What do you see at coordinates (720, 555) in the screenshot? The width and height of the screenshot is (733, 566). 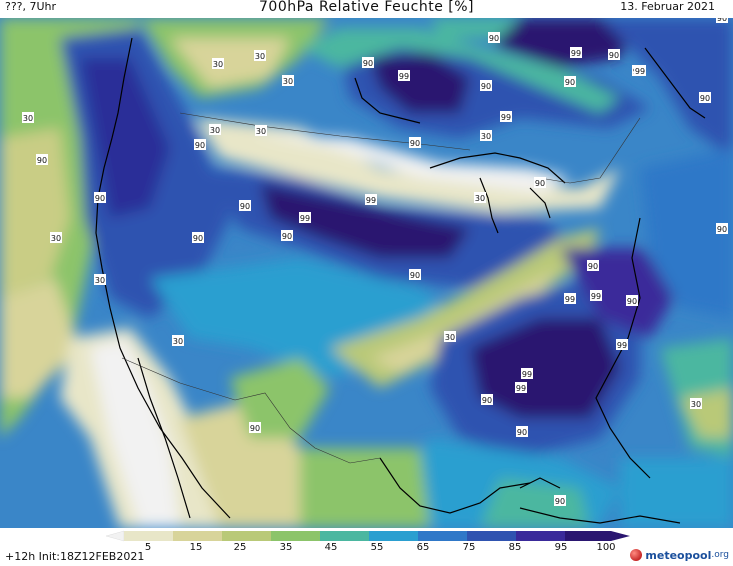 I see `logo-tld: .org` at bounding box center [720, 555].